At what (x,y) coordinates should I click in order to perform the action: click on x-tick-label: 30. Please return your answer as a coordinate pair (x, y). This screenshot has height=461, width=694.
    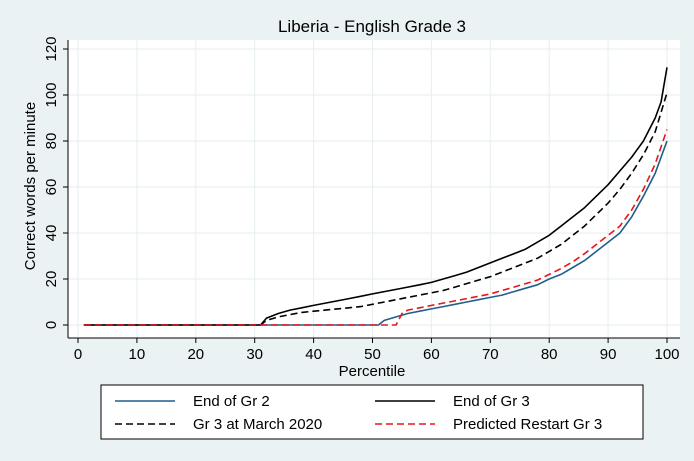
    Looking at the image, I should click on (254, 354).